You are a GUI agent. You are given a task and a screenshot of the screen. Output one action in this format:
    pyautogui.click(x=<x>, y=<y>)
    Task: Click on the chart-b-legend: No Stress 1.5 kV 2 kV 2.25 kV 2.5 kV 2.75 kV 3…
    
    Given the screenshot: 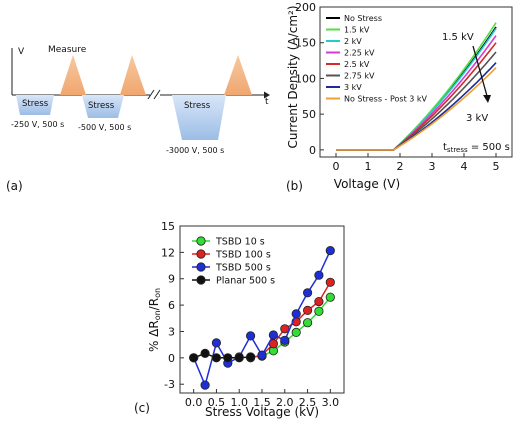 What is the action you would take?
    pyautogui.click(x=377, y=59)
    